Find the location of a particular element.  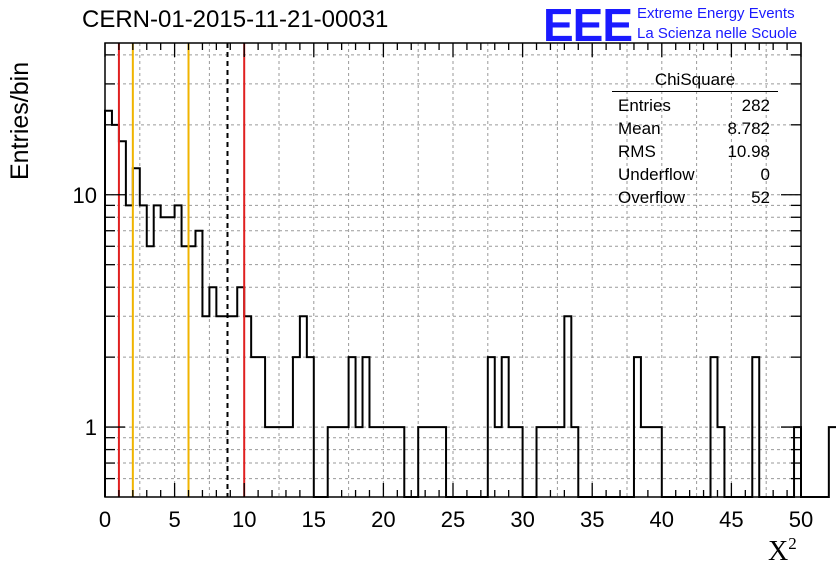

x-tick-label: 30 is located at coordinates (522, 519).